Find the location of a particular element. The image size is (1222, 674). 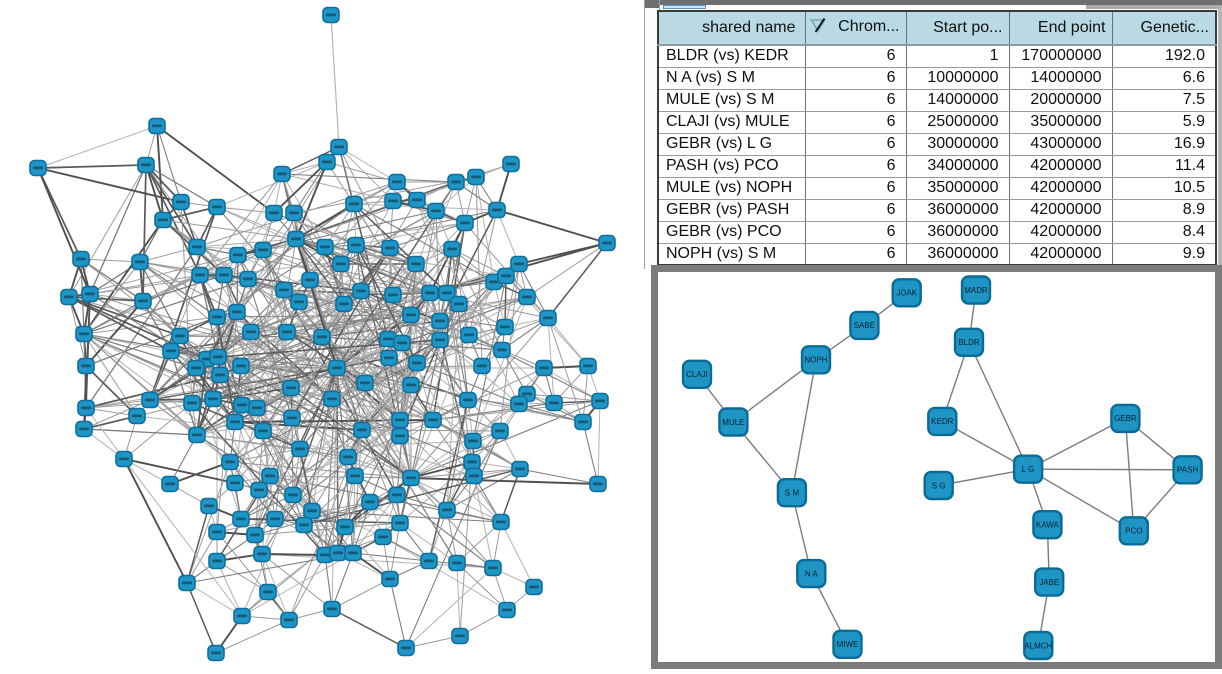

svg-text: JABE is located at coordinates (1049, 582).